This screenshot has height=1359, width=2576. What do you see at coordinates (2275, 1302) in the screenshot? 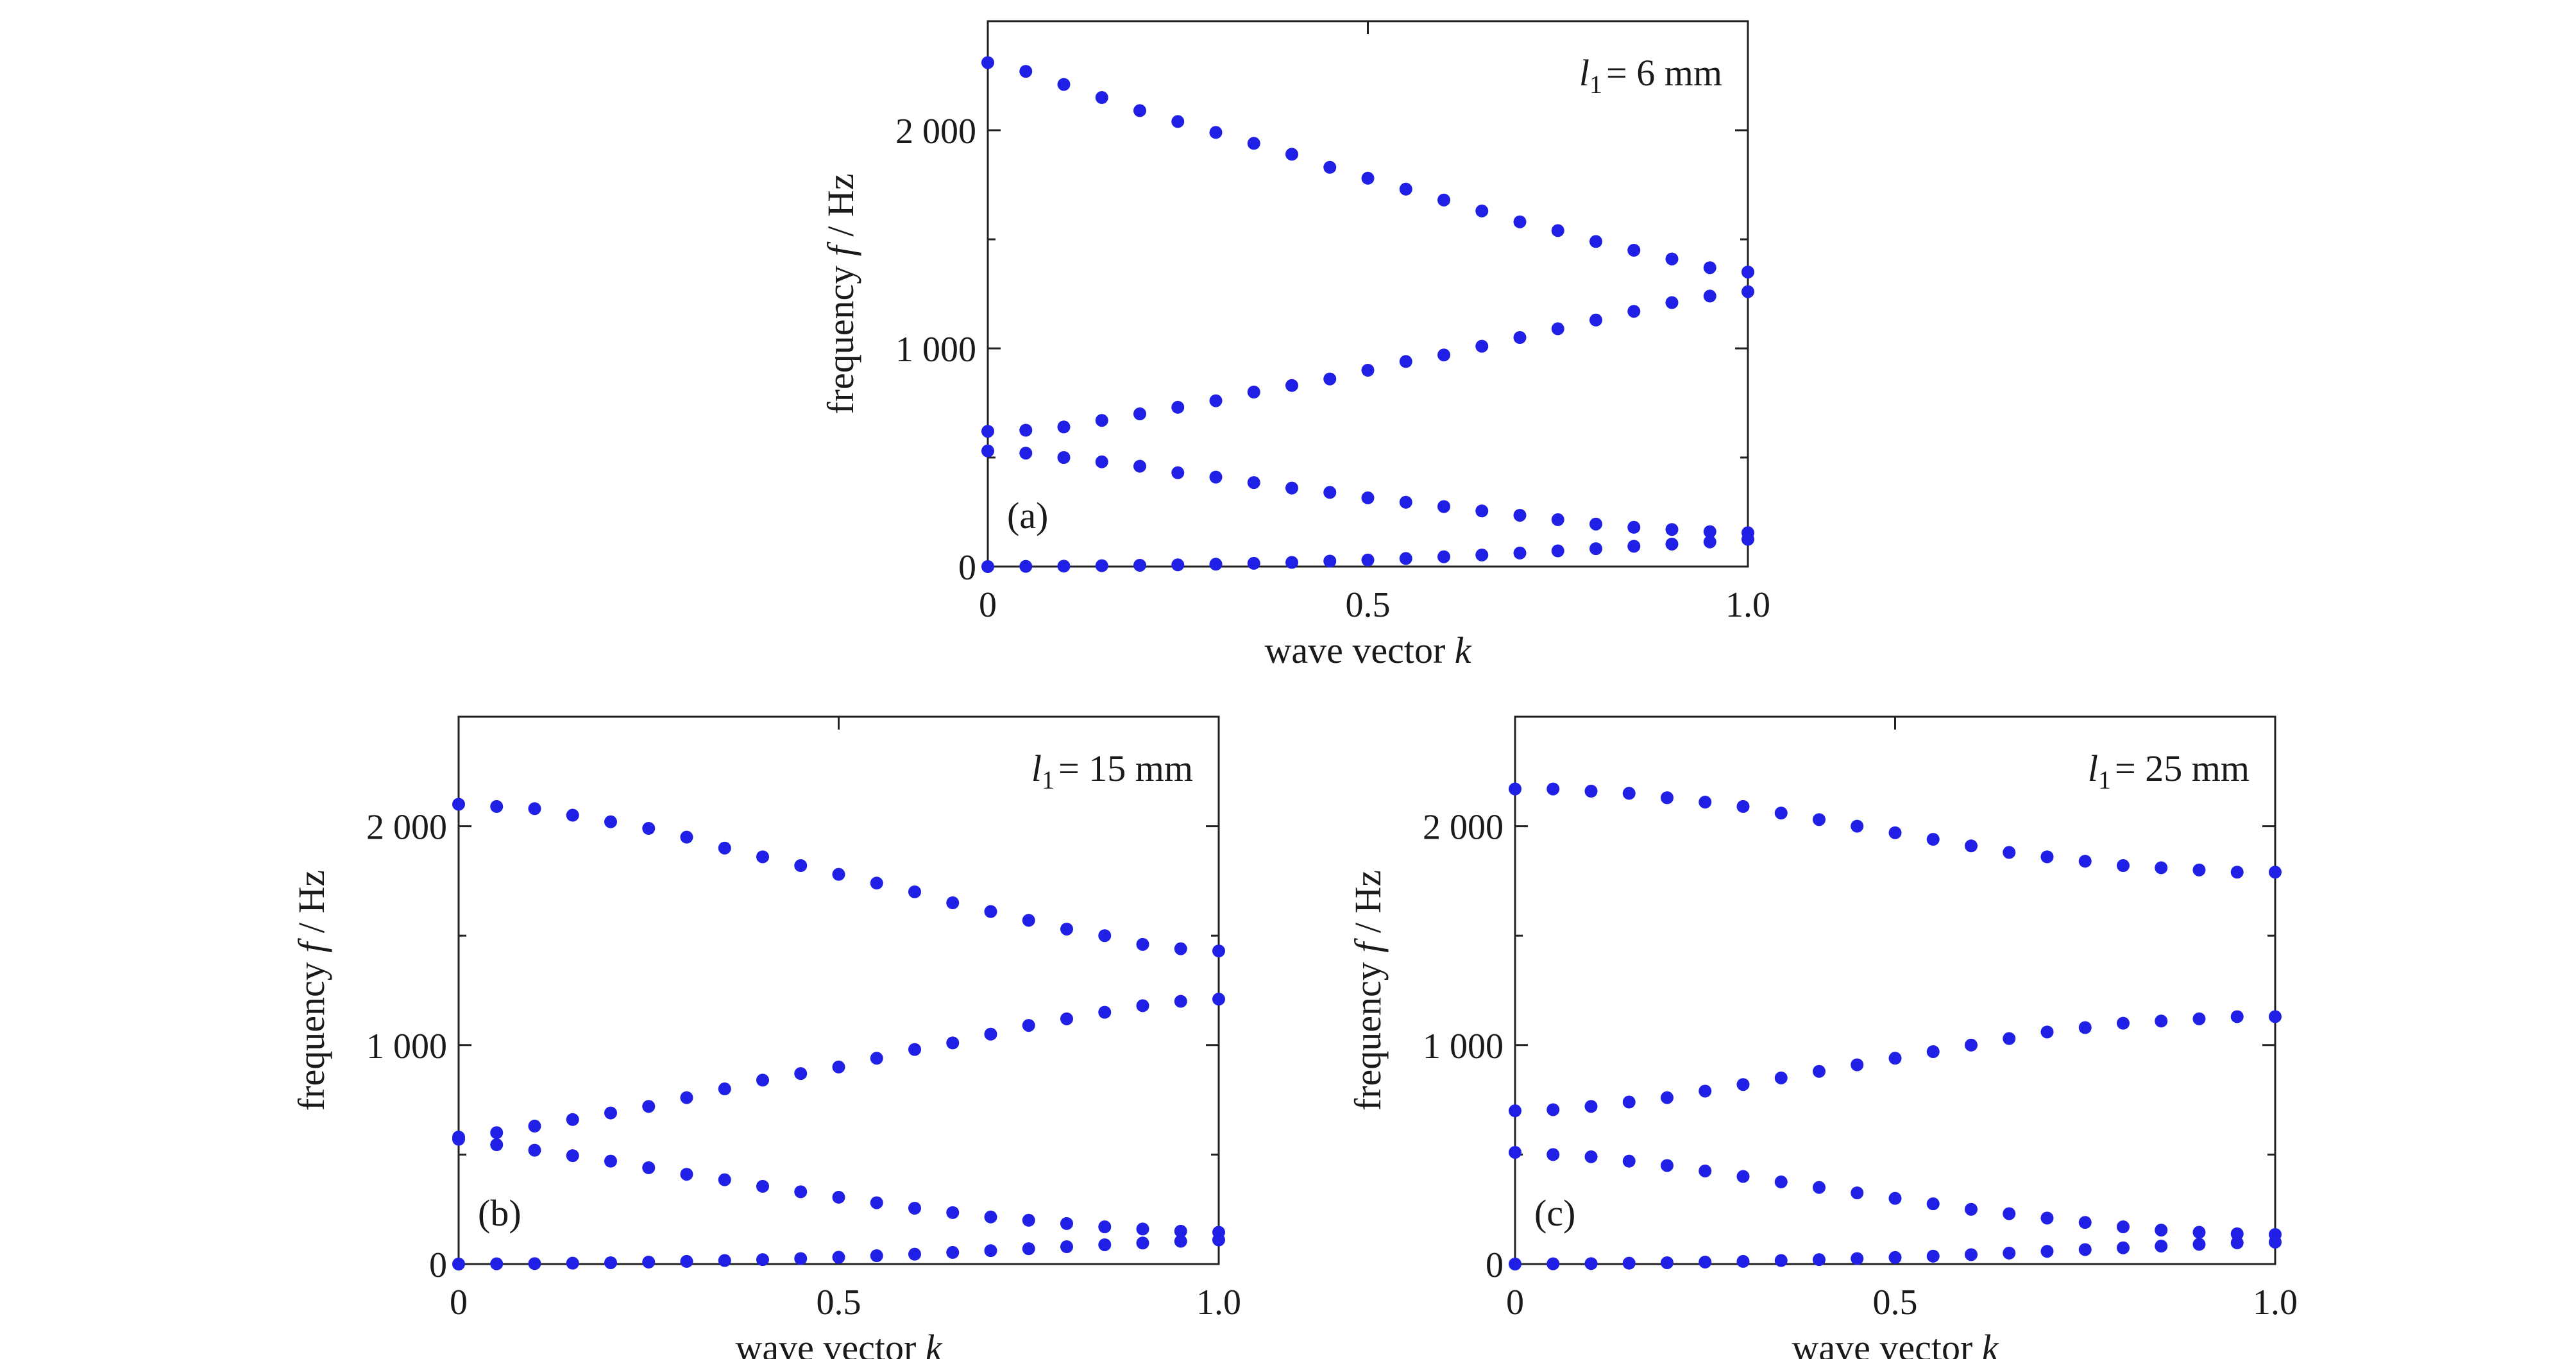
I see `x-tick-label: 1.0` at bounding box center [2275, 1302].